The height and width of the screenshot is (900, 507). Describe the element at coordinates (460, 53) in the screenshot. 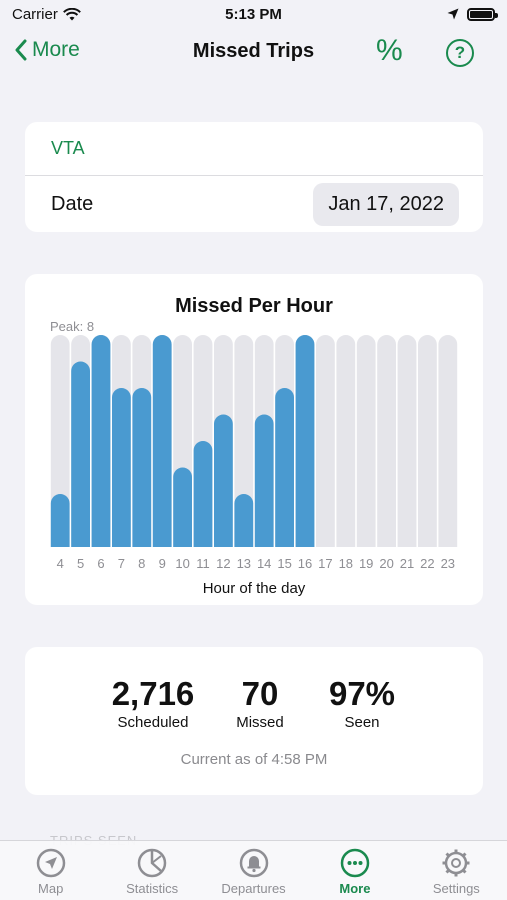

I see `help-button: ?` at that location.